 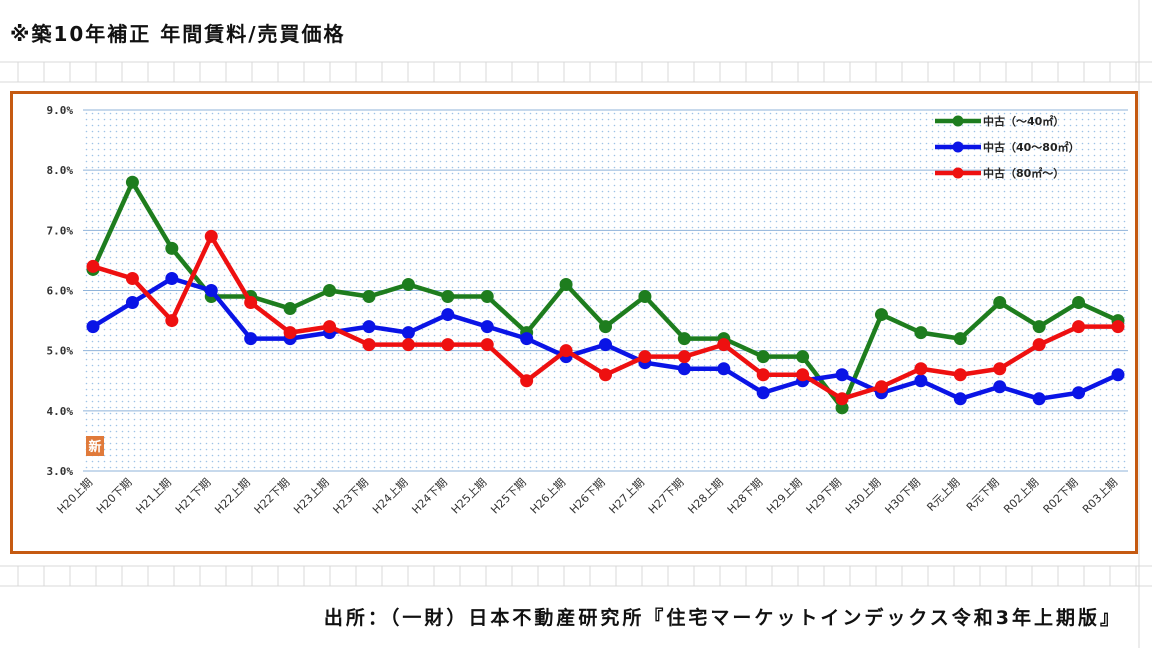 I want to click on x-tick-label: H30下期, so click(x=903, y=496).